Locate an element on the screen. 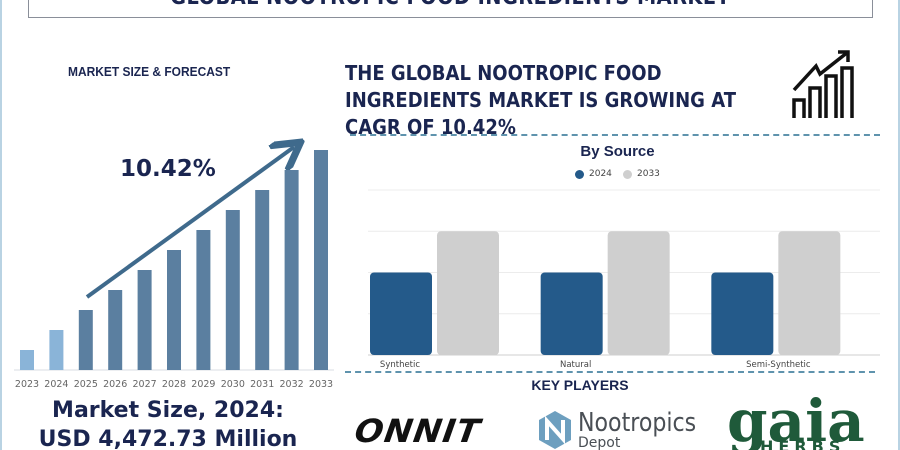 The width and height of the screenshot is (900, 450). x-tick-2025: 2025 is located at coordinates (86, 384).